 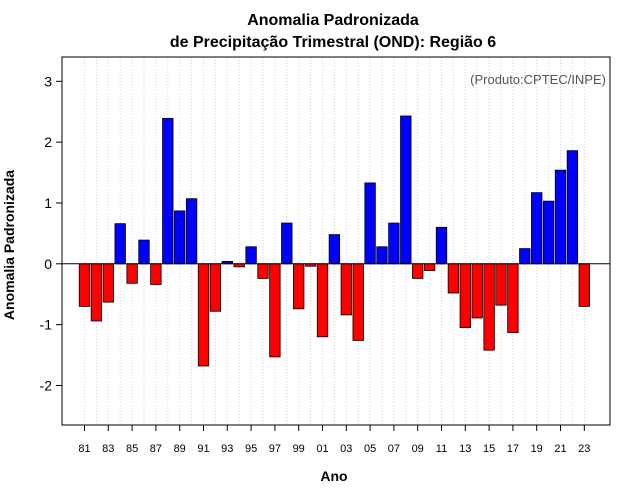 I want to click on bar-1987, so click(x=156, y=274).